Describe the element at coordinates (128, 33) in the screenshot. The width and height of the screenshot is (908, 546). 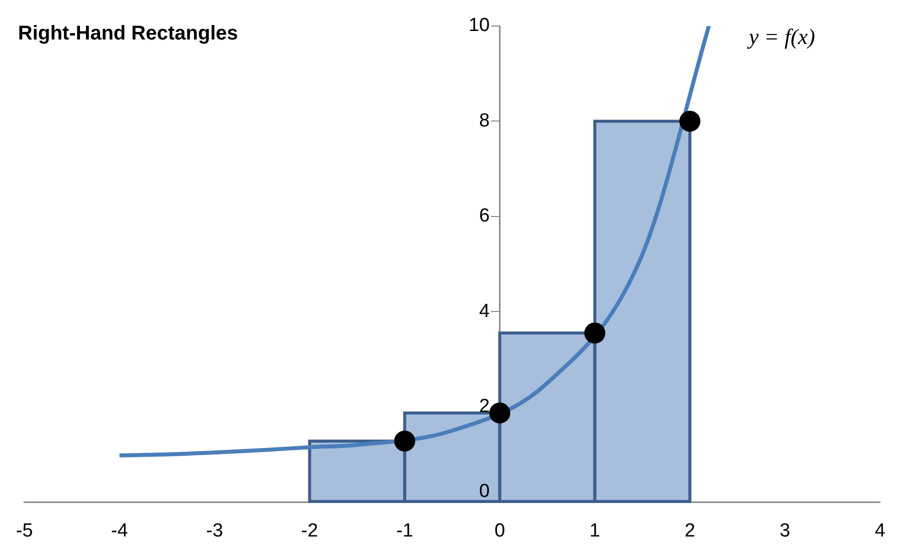
I see `chart-title: Right-Hand Rectangles` at that location.